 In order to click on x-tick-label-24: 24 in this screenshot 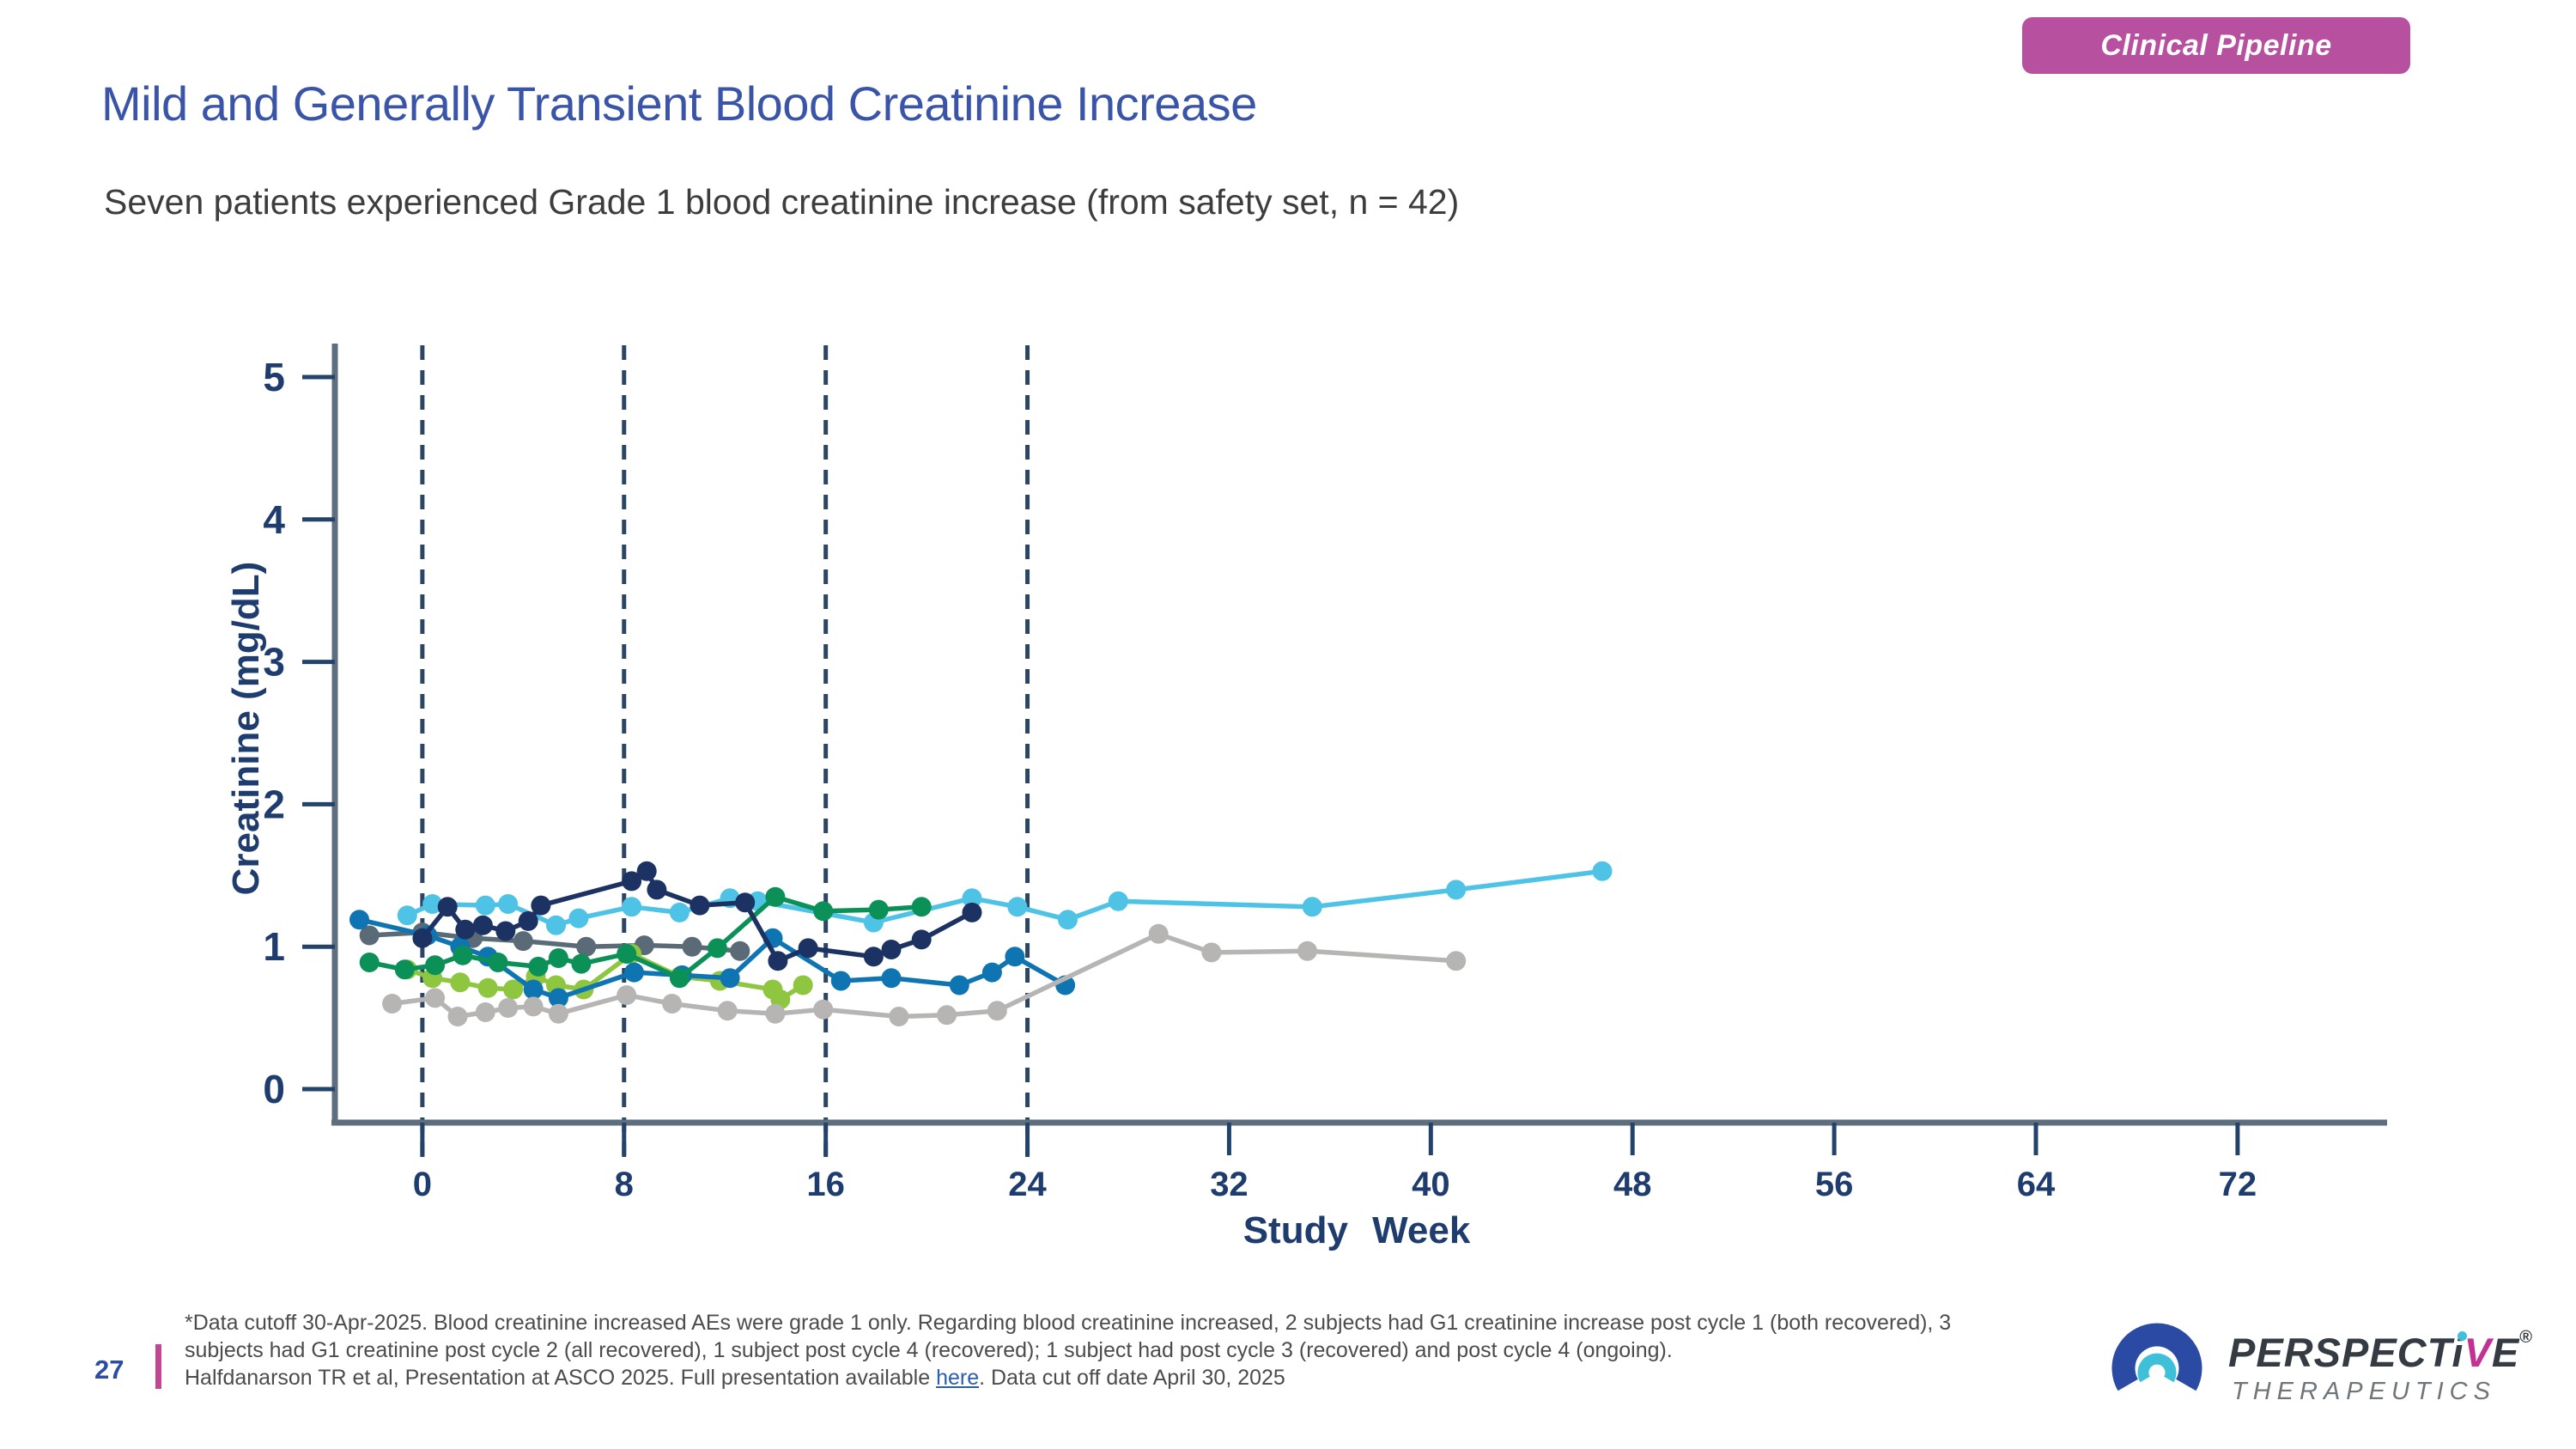, I will do `click(1027, 1184)`.